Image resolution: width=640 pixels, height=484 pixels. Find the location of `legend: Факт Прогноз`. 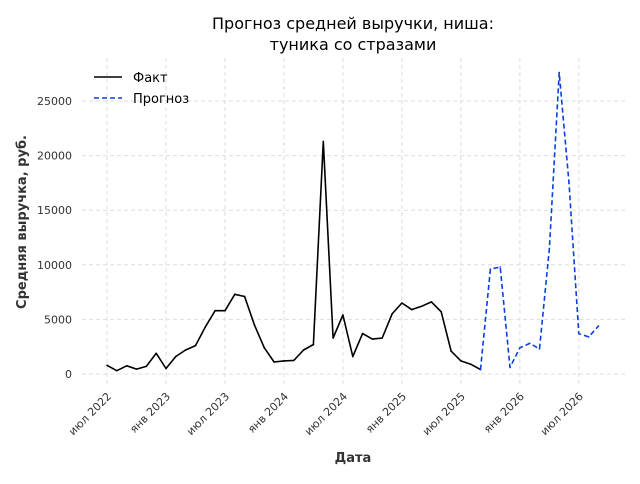

legend: Факт Прогноз is located at coordinates (141, 89).